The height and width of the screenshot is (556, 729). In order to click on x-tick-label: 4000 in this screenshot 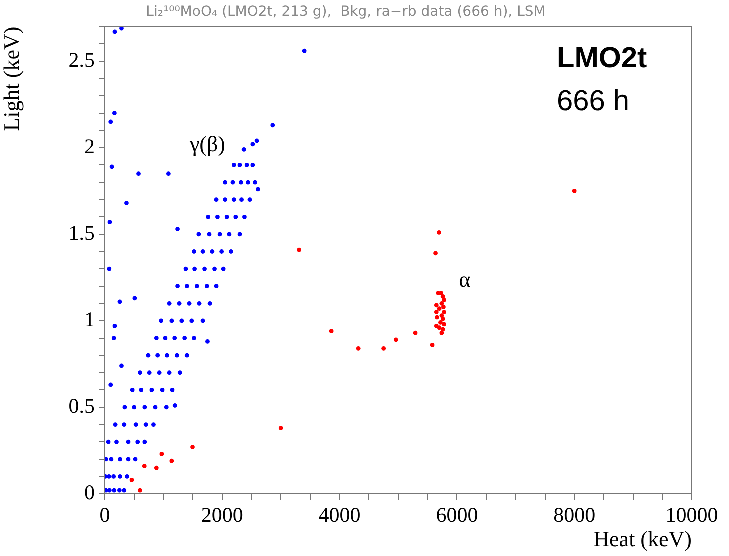, I will do `click(339, 515)`.